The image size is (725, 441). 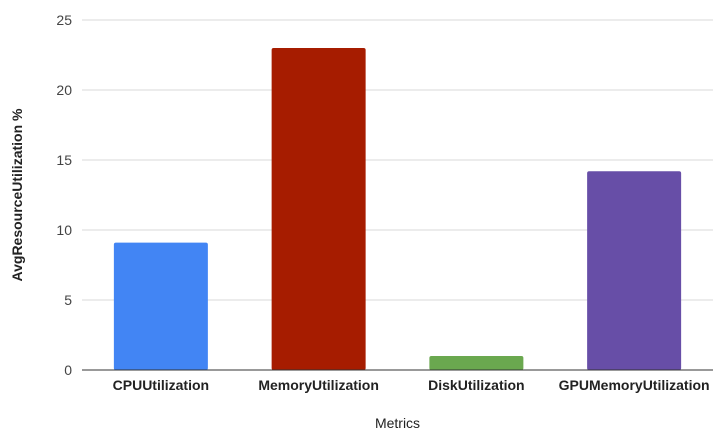 What do you see at coordinates (64, 230) in the screenshot?
I see `y-tick-label: 10` at bounding box center [64, 230].